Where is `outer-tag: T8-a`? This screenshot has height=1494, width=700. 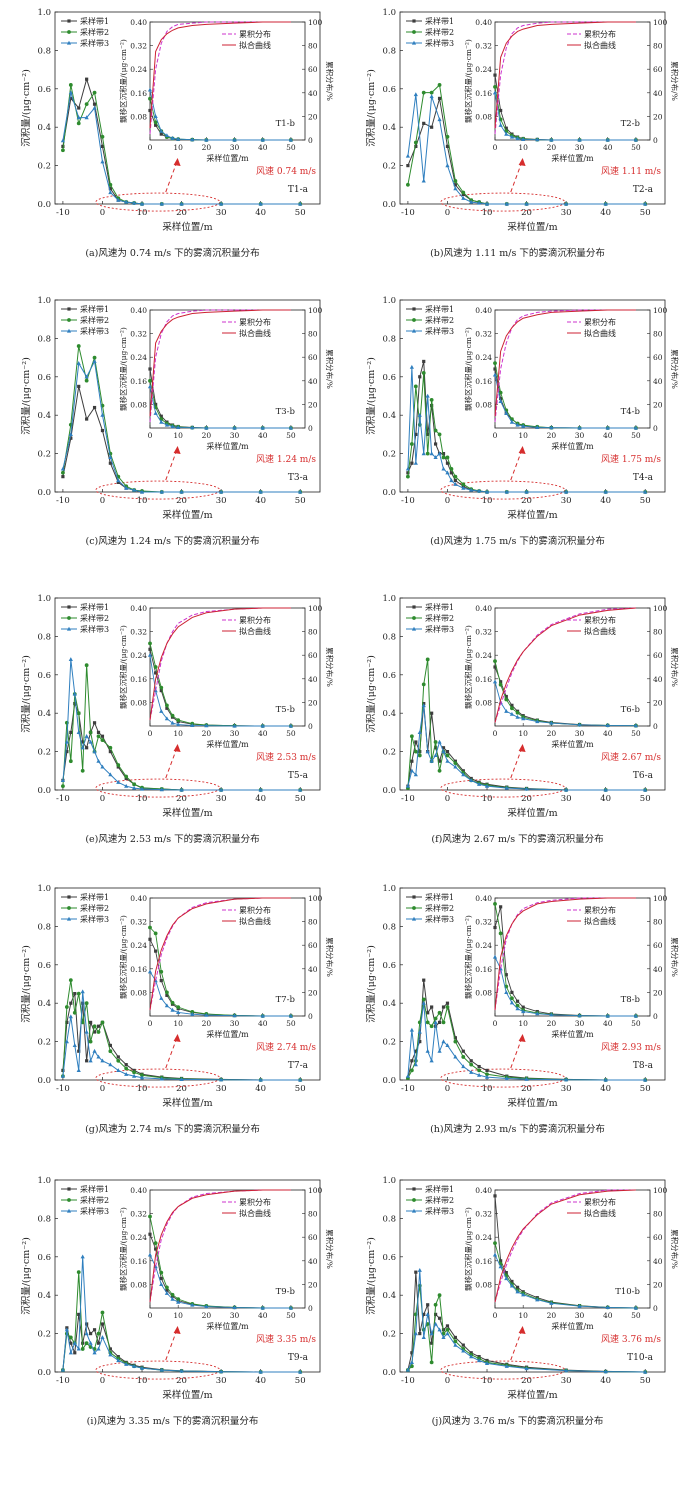 outer-tag: T8-a is located at coordinates (643, 1066).